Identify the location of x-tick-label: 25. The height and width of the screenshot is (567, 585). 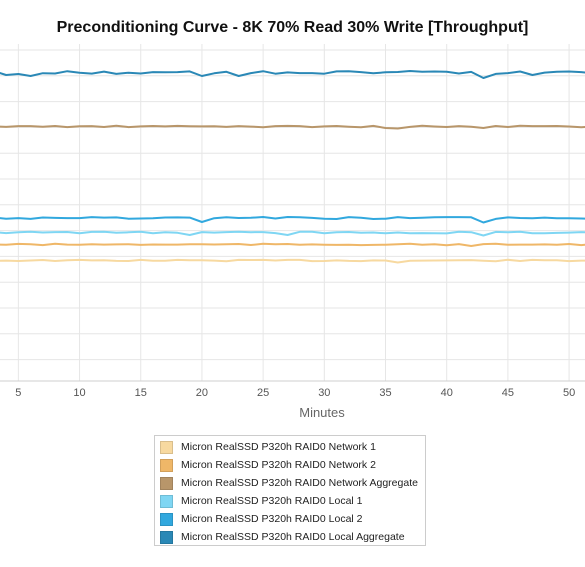
(263, 393).